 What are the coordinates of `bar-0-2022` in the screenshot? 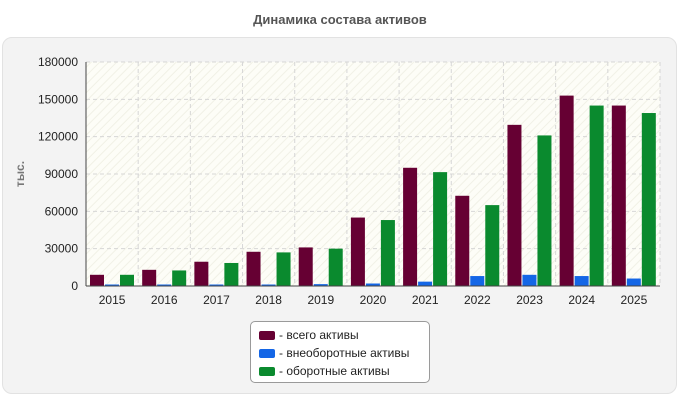 It's located at (462, 240).